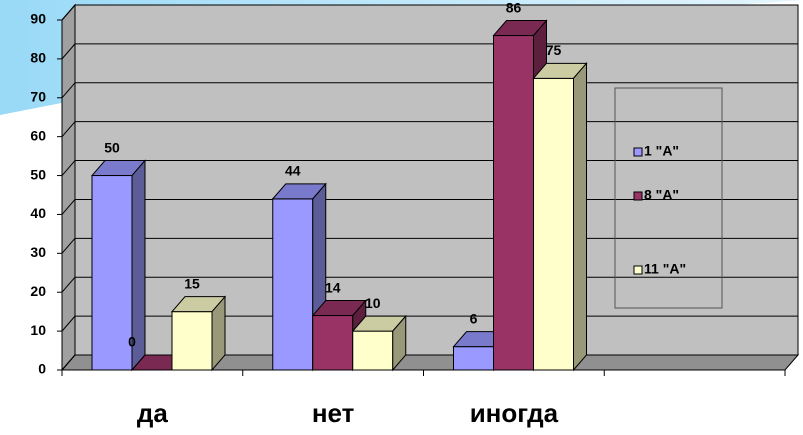  I want to click on y-tick-label: 80, so click(38, 58).